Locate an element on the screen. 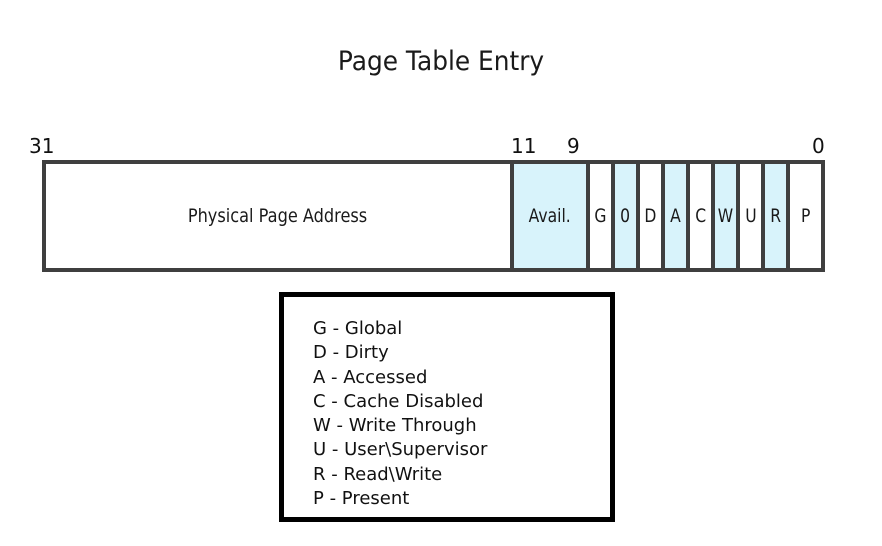 Image resolution: width=882 pixels, height=546 pixels. legend-item-read-write: R - Read\Write is located at coordinates (378, 474).